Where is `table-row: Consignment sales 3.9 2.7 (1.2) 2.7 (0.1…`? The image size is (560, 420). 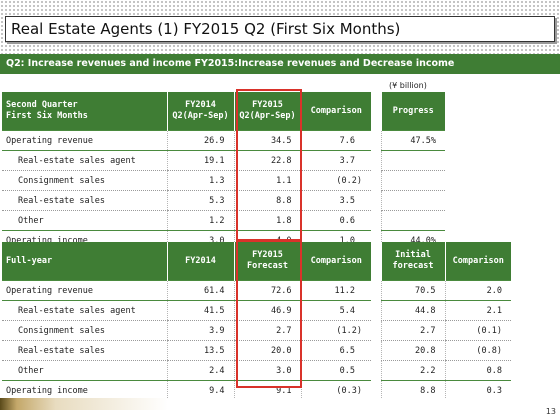 table-row: Consignment sales 3.9 2.7 (1.2) 2.7 (0.1… is located at coordinates (256, 330).